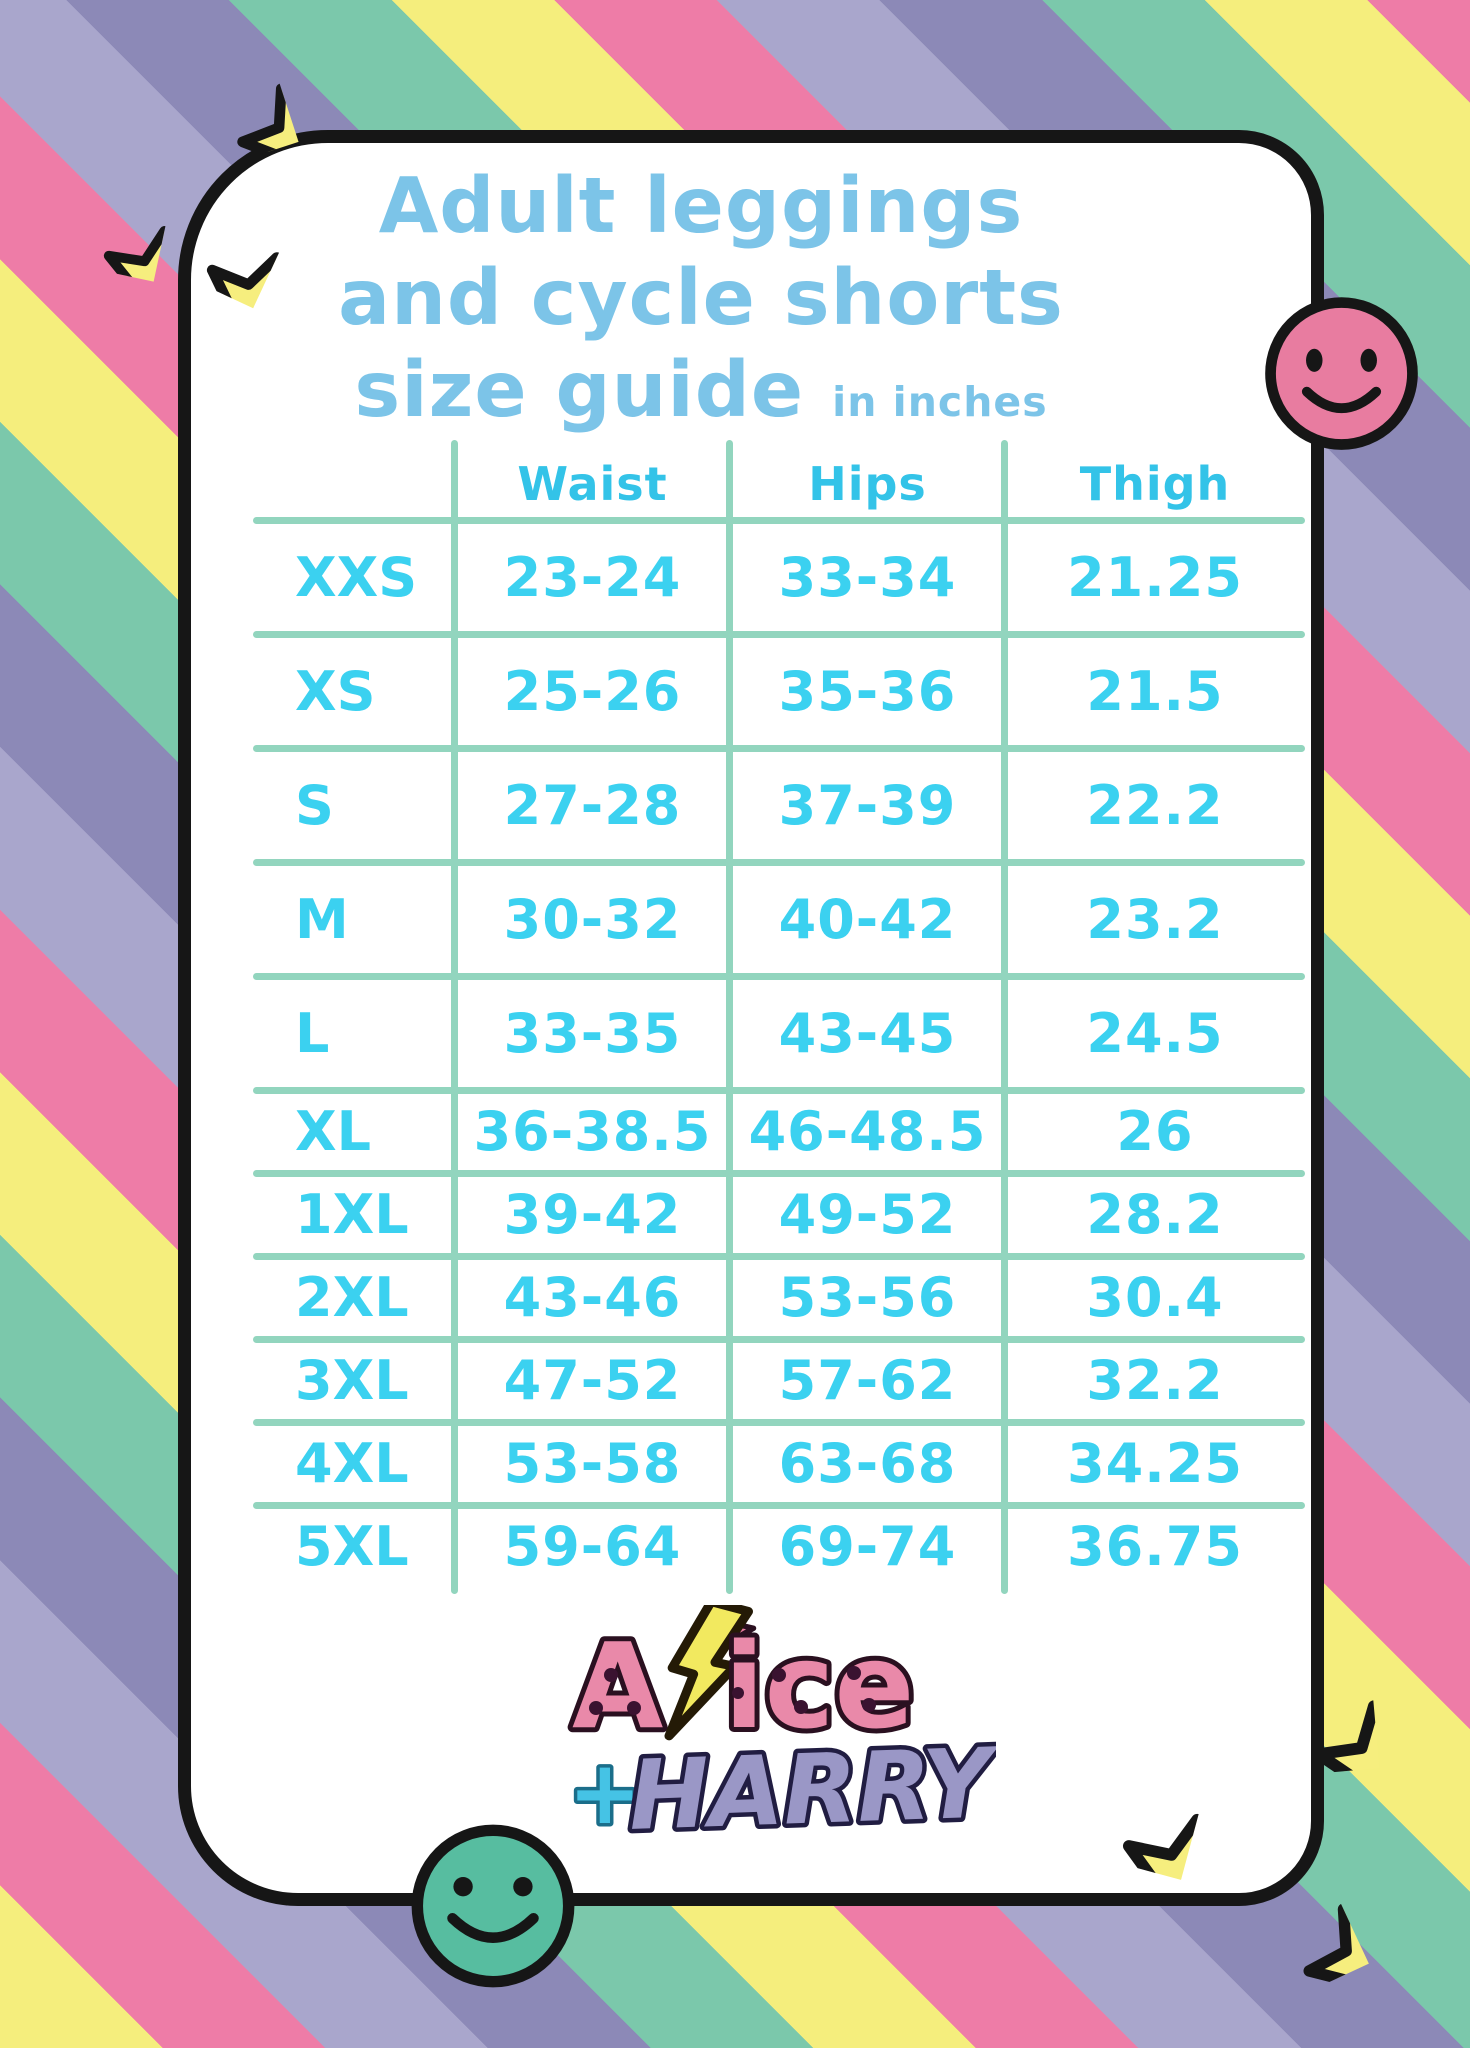  Describe the element at coordinates (811, 1789) in the screenshot. I see `harry-text: HARRY` at that location.